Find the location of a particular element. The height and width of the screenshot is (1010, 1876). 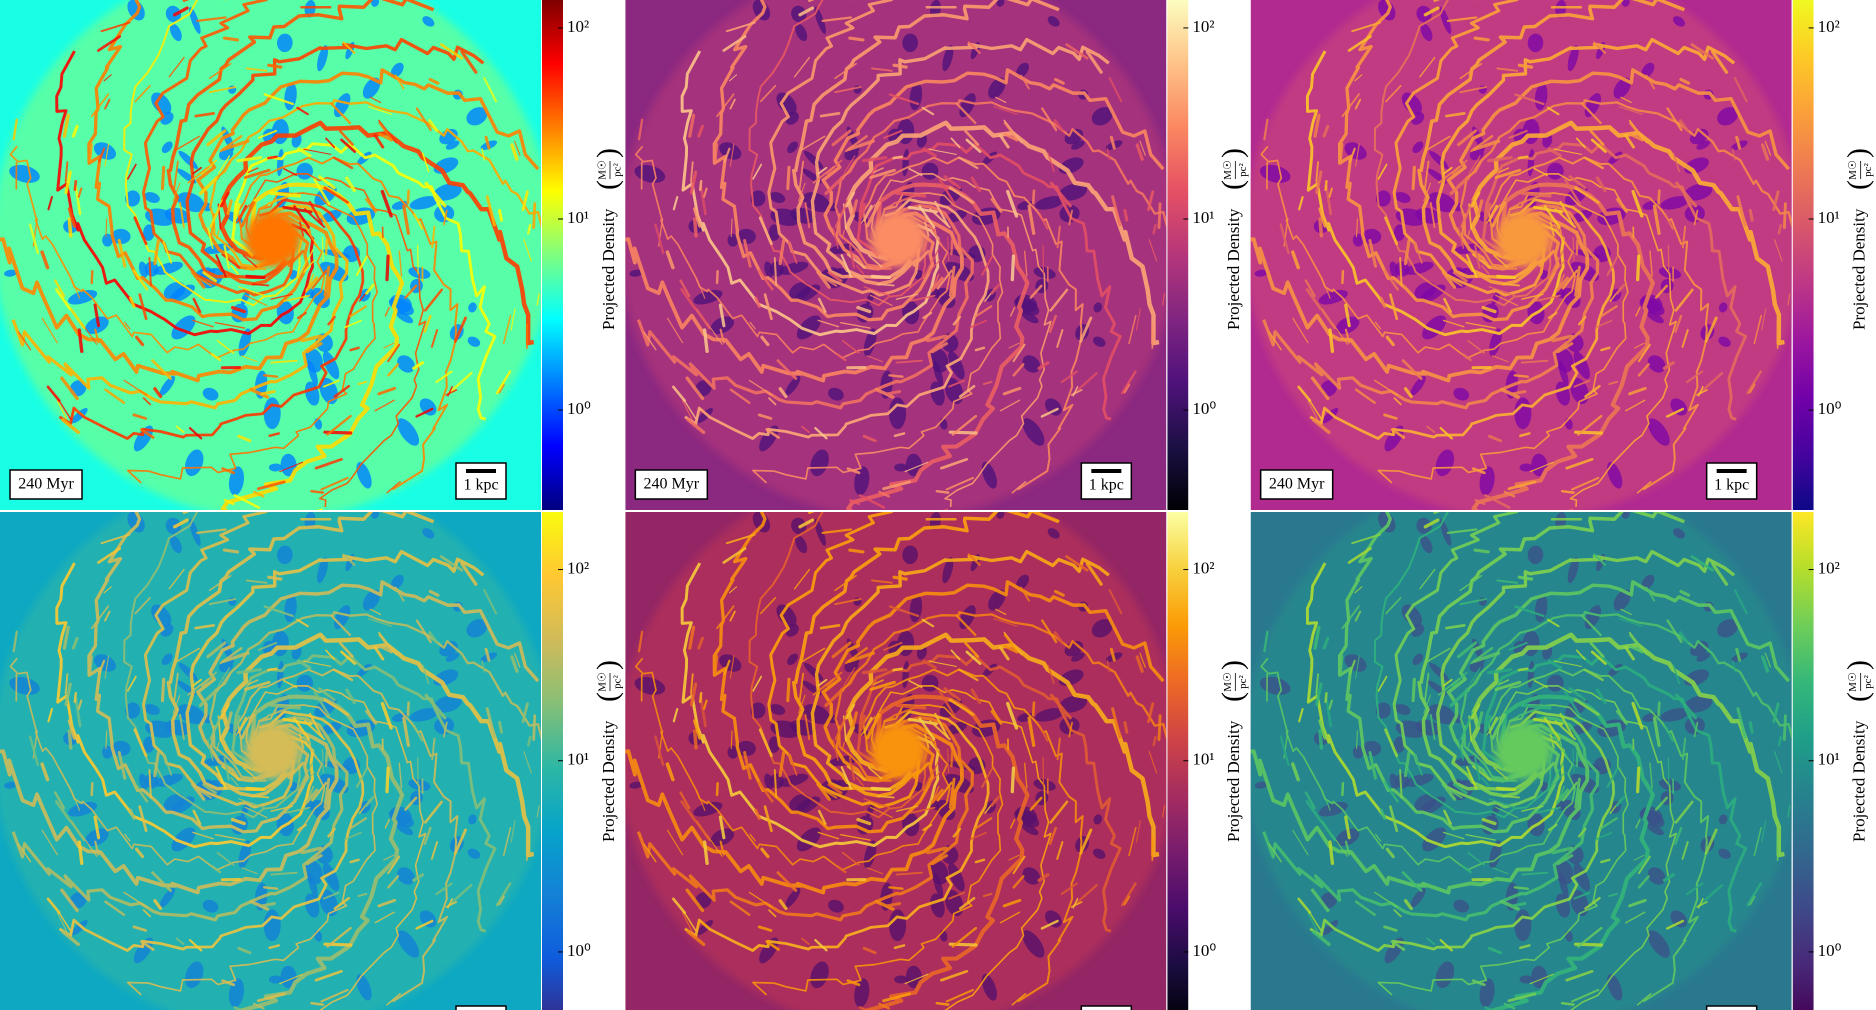

time-label: 240 Myr is located at coordinates (672, 484).